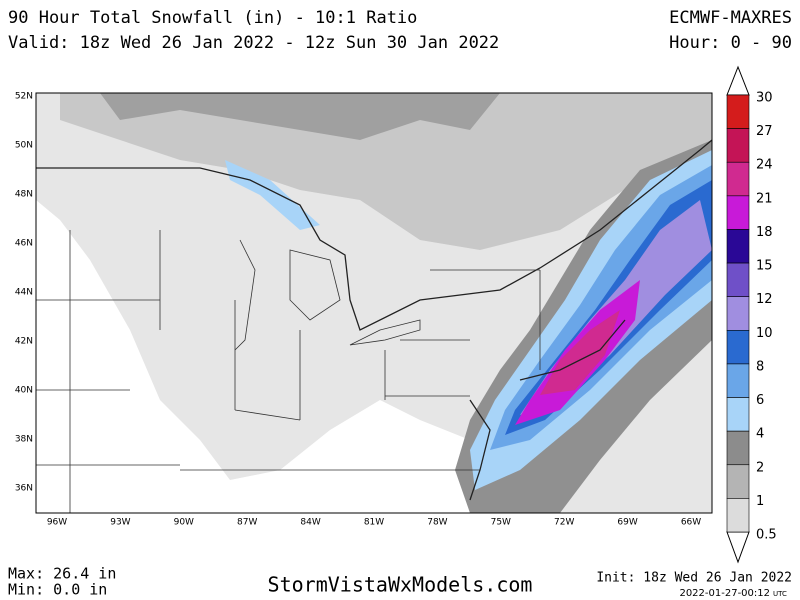  What do you see at coordinates (184, 523) in the screenshot?
I see `lon-label: 90W` at bounding box center [184, 523].